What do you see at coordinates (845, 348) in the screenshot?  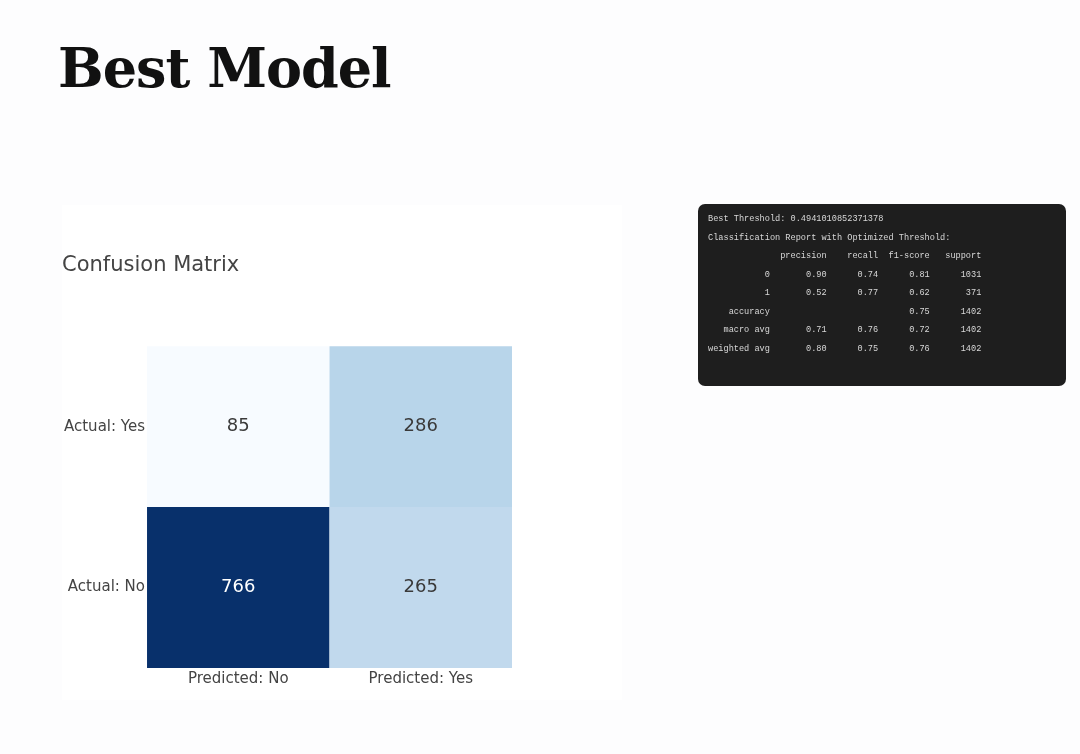 I see `text: weighted avg 0.80 0.75 0.76 1402` at bounding box center [845, 348].